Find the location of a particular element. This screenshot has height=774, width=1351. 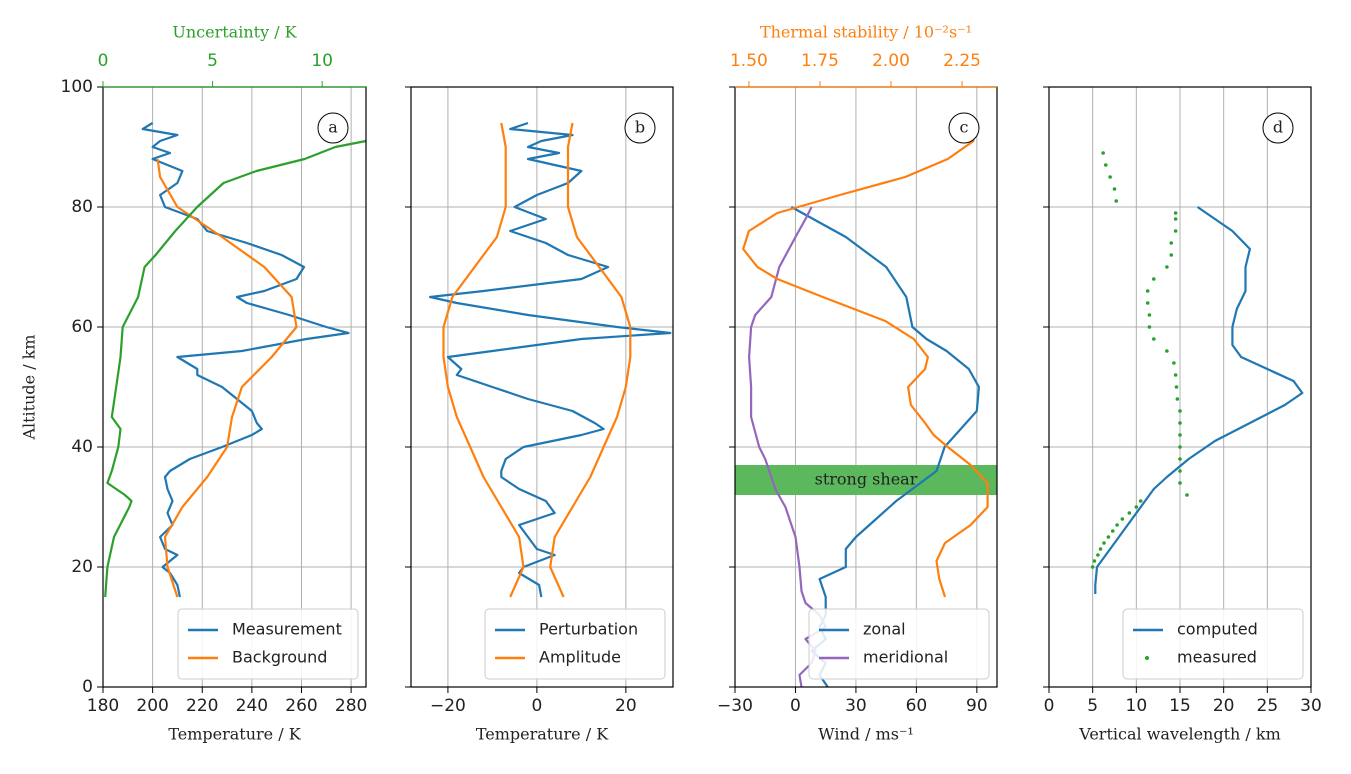

legend-label: Amplitude is located at coordinates (580, 657).